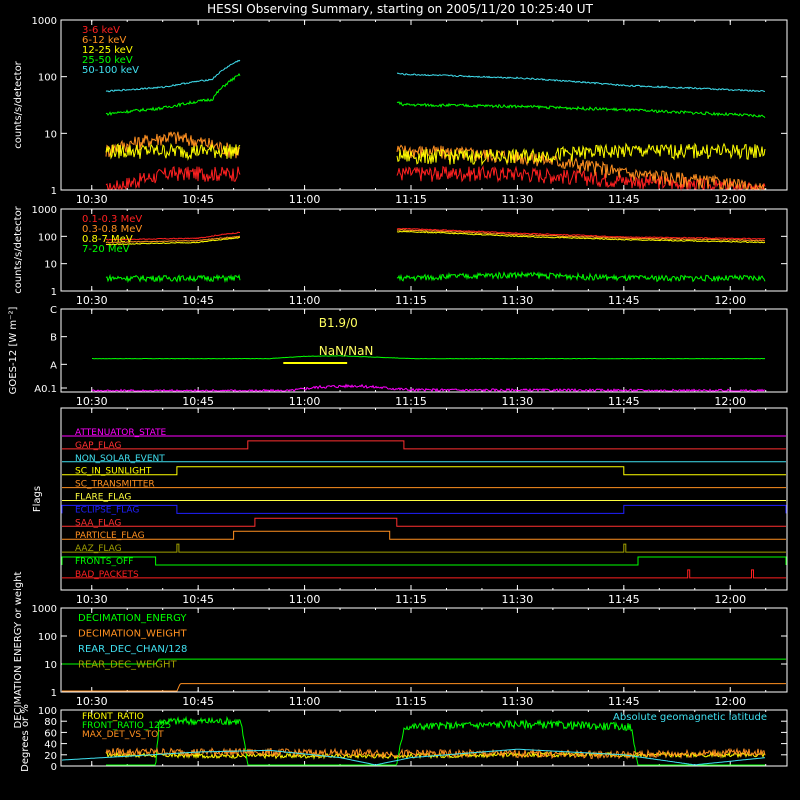 The image size is (800, 800). I want to click on flag-label-non-solar-event: NON_SOLAR_EVENT, so click(120, 459).